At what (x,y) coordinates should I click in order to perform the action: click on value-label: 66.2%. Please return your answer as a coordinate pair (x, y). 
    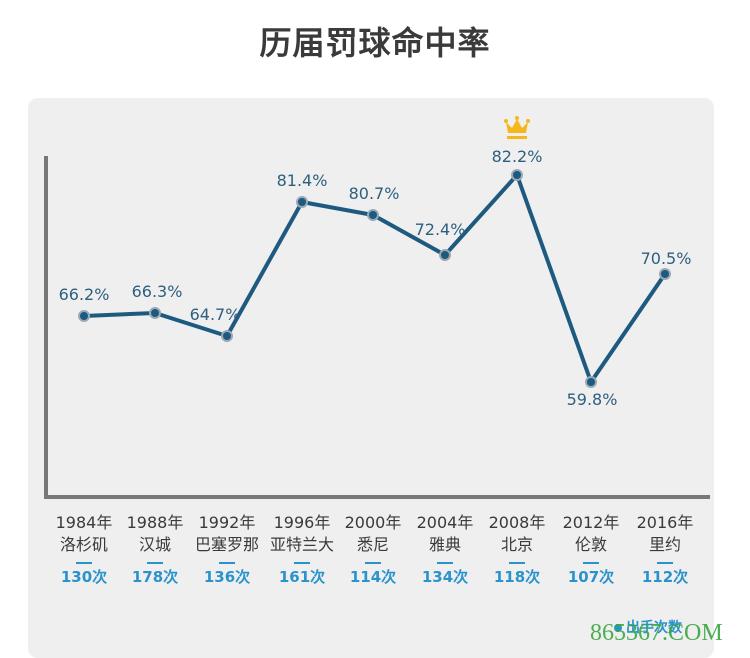
    Looking at the image, I should click on (84, 294).